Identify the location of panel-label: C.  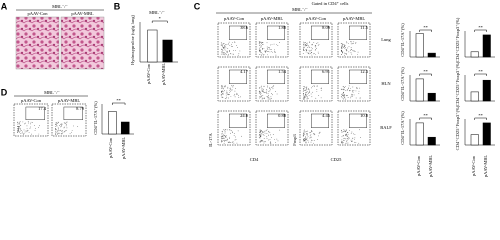
(197, 6).